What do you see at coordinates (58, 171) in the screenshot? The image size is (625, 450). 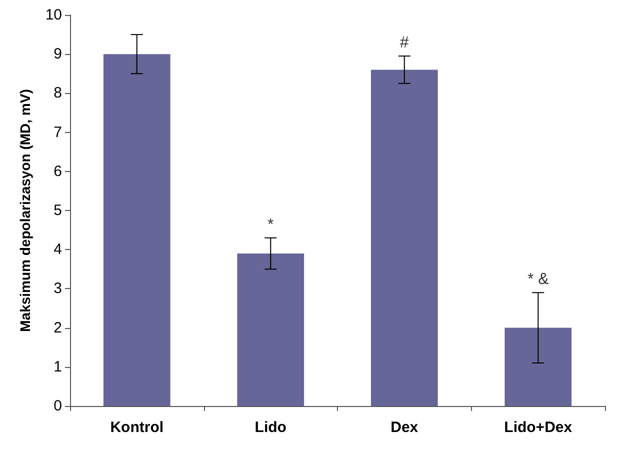 I see `y-tick-label: 6` at bounding box center [58, 171].